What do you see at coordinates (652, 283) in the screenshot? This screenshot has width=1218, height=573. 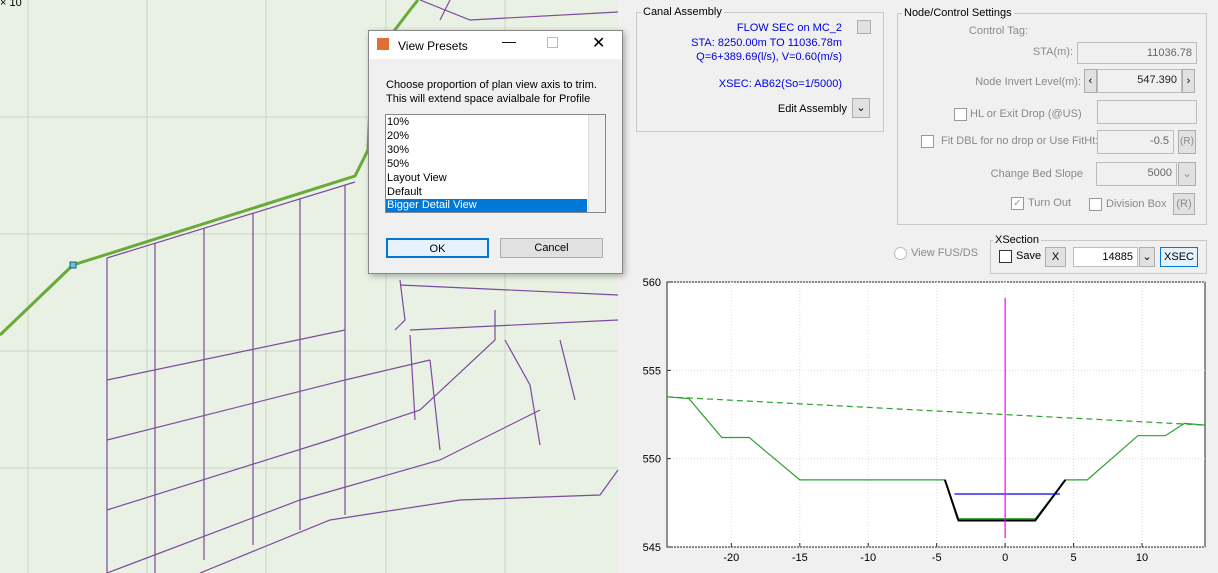 I see `y-tick-label: 560` at bounding box center [652, 283].